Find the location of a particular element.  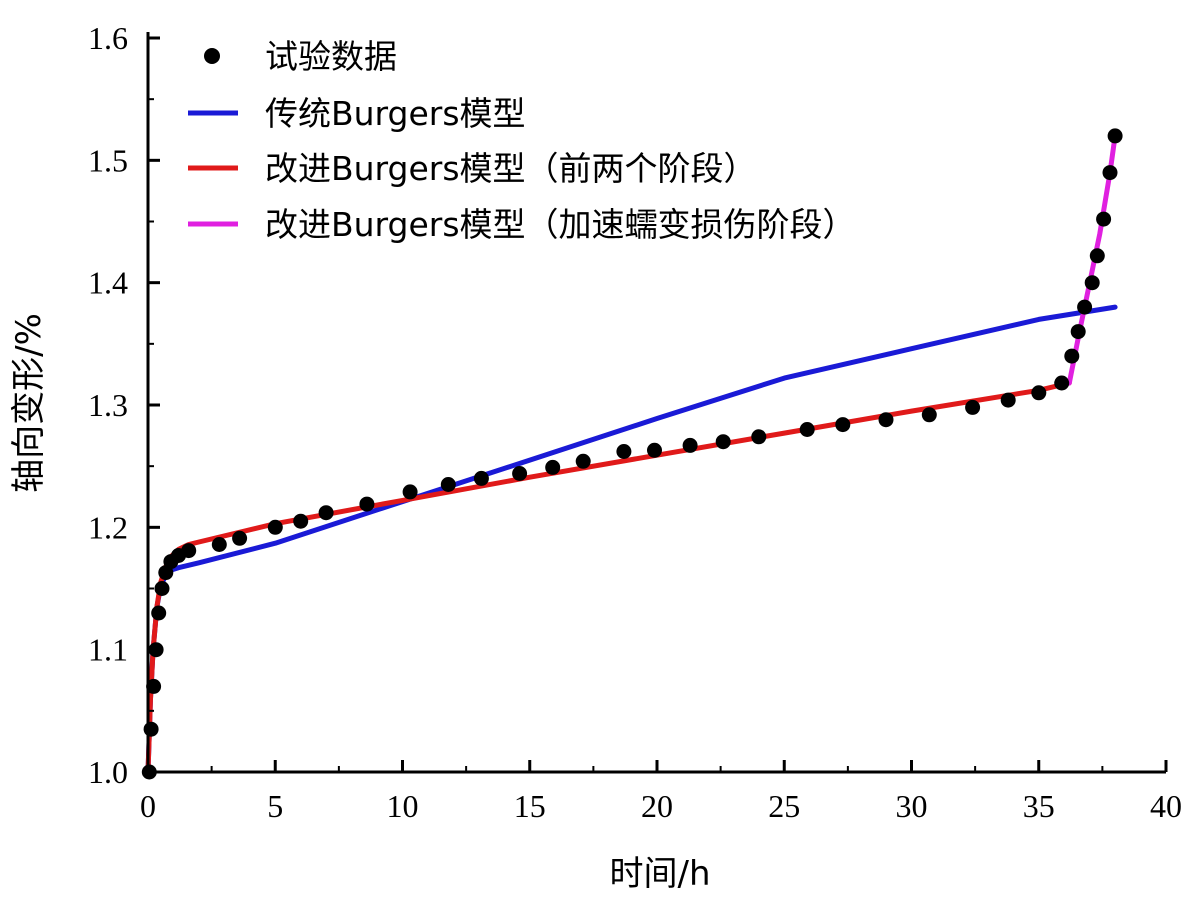

x-tick-label: 15 is located at coordinates (530, 806).